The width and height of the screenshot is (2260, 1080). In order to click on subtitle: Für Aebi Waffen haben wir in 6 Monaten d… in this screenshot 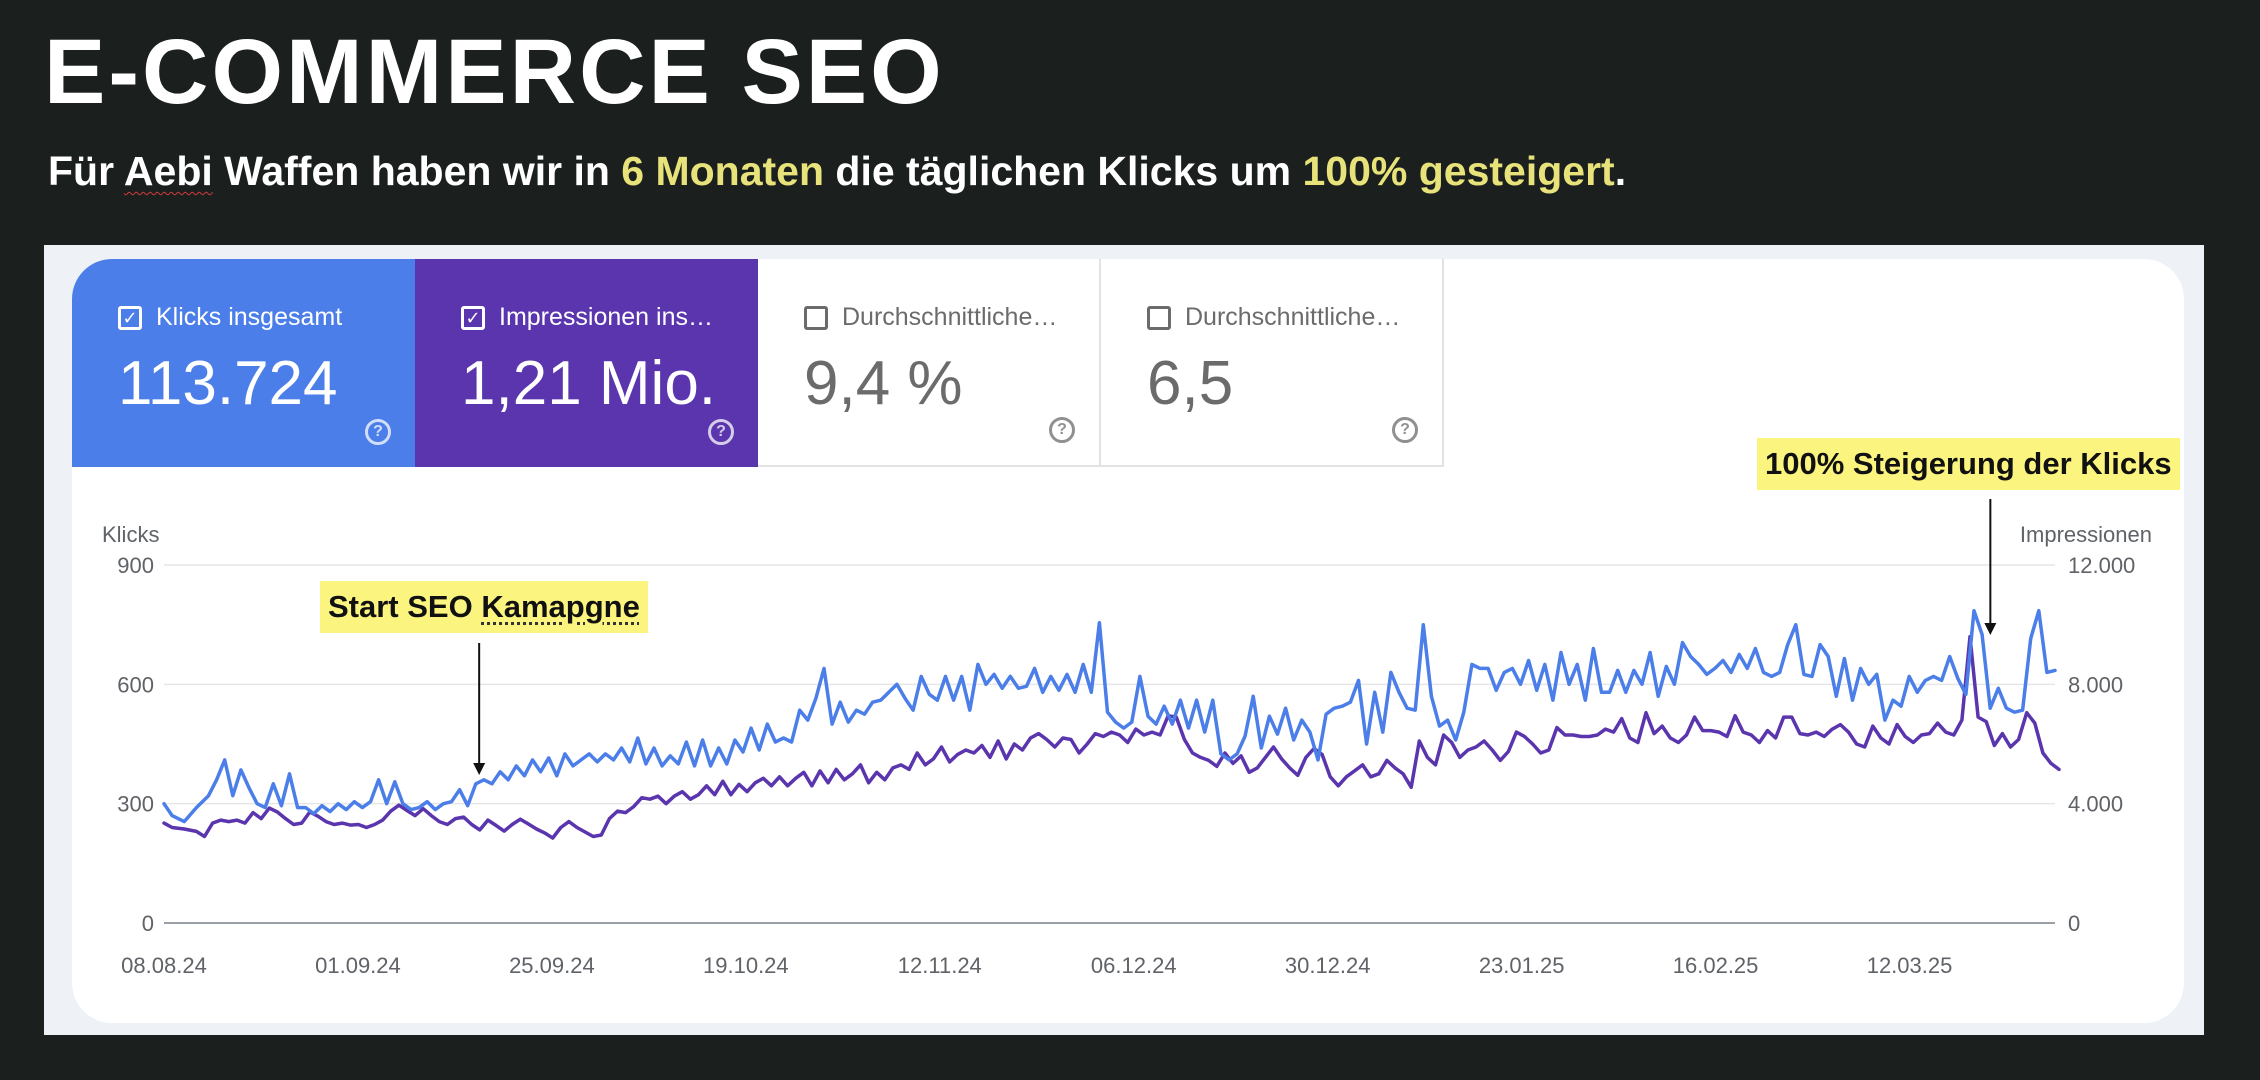, I will do `click(837, 171)`.